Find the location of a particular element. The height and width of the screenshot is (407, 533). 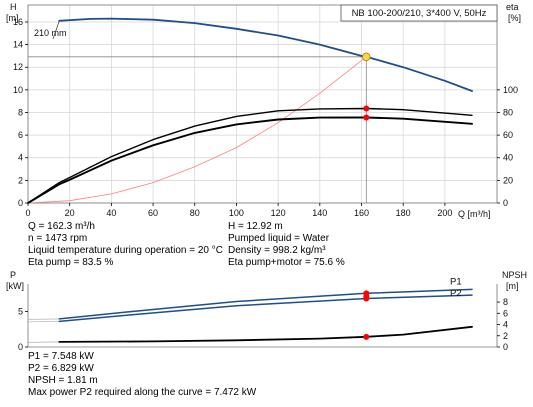

npsh-axis-label: NPSH is located at coordinates (514, 275).